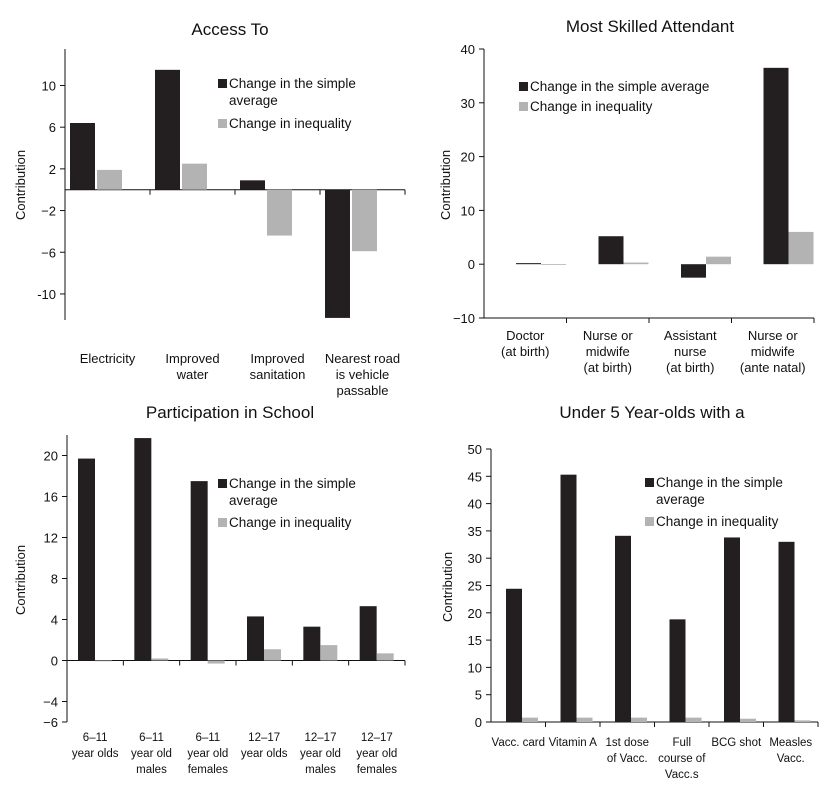 The height and width of the screenshot is (791, 822). I want to click on y-tick-label: -10, so click(46, 294).